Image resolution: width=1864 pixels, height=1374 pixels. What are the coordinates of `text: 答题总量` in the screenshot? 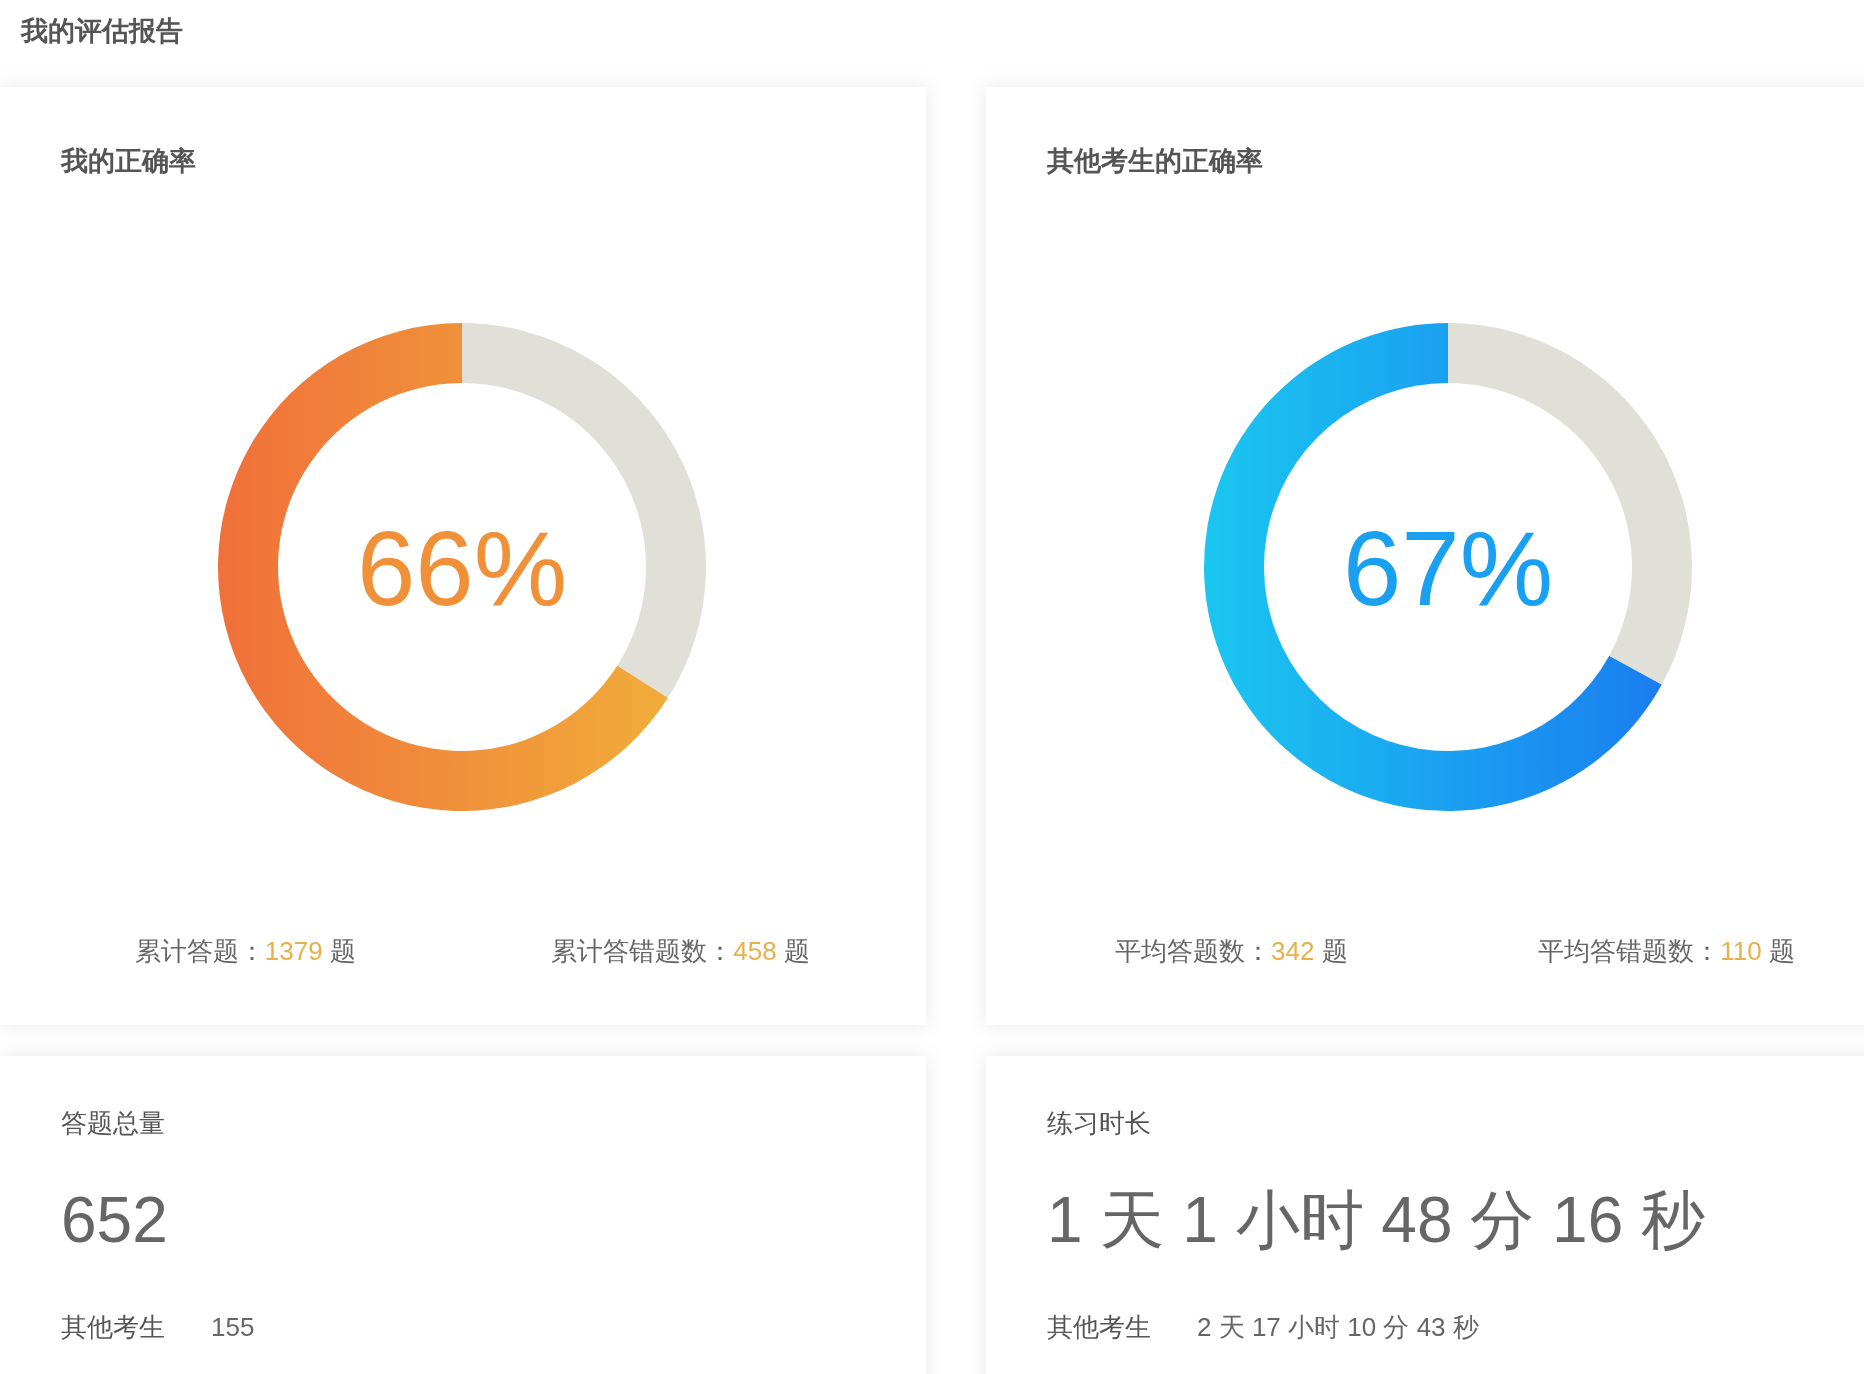 It's located at (113, 1123).